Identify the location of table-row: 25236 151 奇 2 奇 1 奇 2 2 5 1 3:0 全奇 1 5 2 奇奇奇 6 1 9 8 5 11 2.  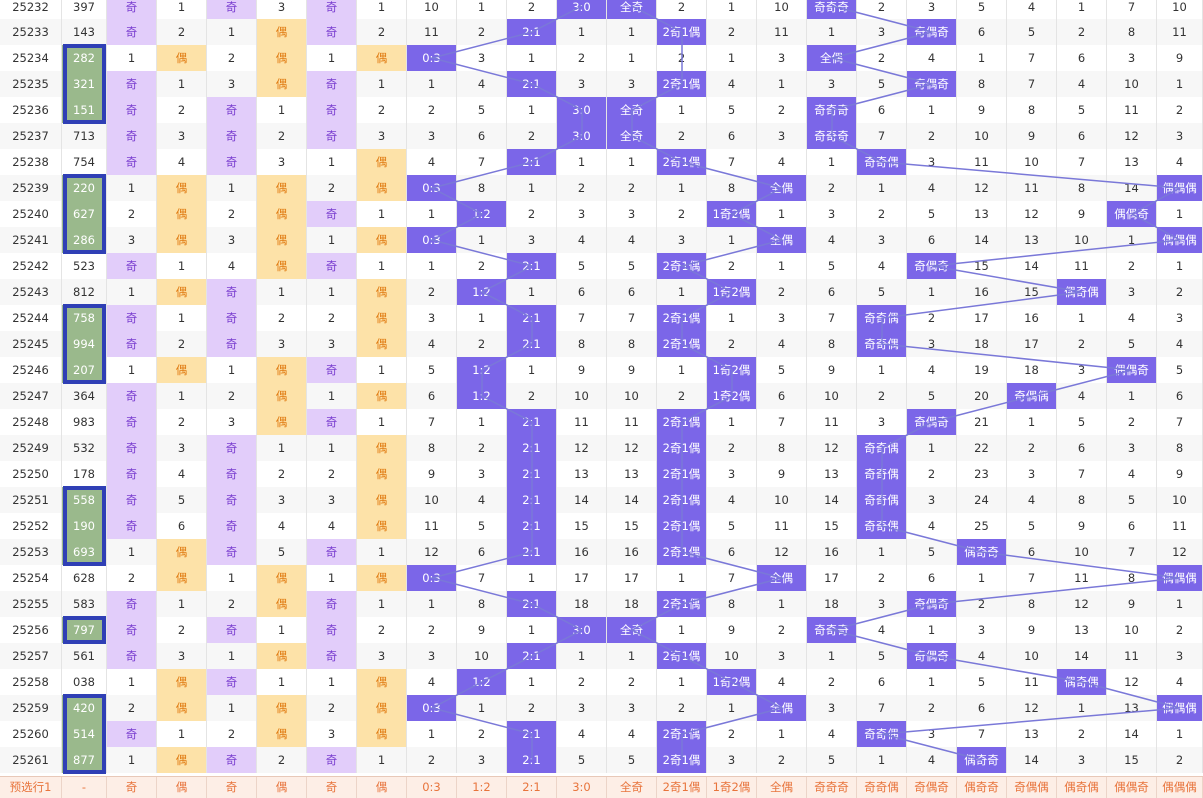
(601, 110).